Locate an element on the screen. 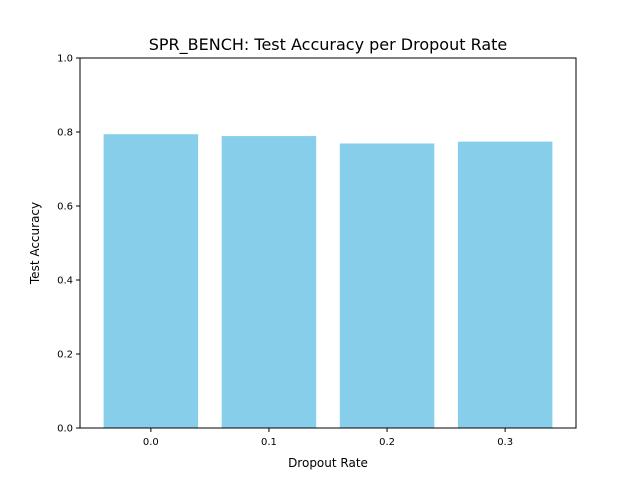  x-tick-label: 0.0 is located at coordinates (151, 442).